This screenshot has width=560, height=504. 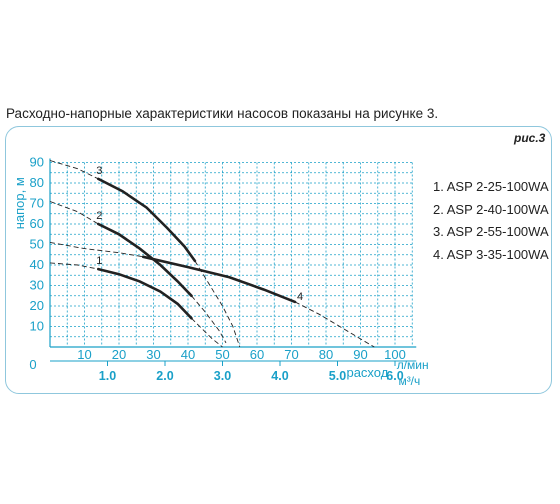 I want to click on series-4-dashed-tail, so click(x=334, y=324).